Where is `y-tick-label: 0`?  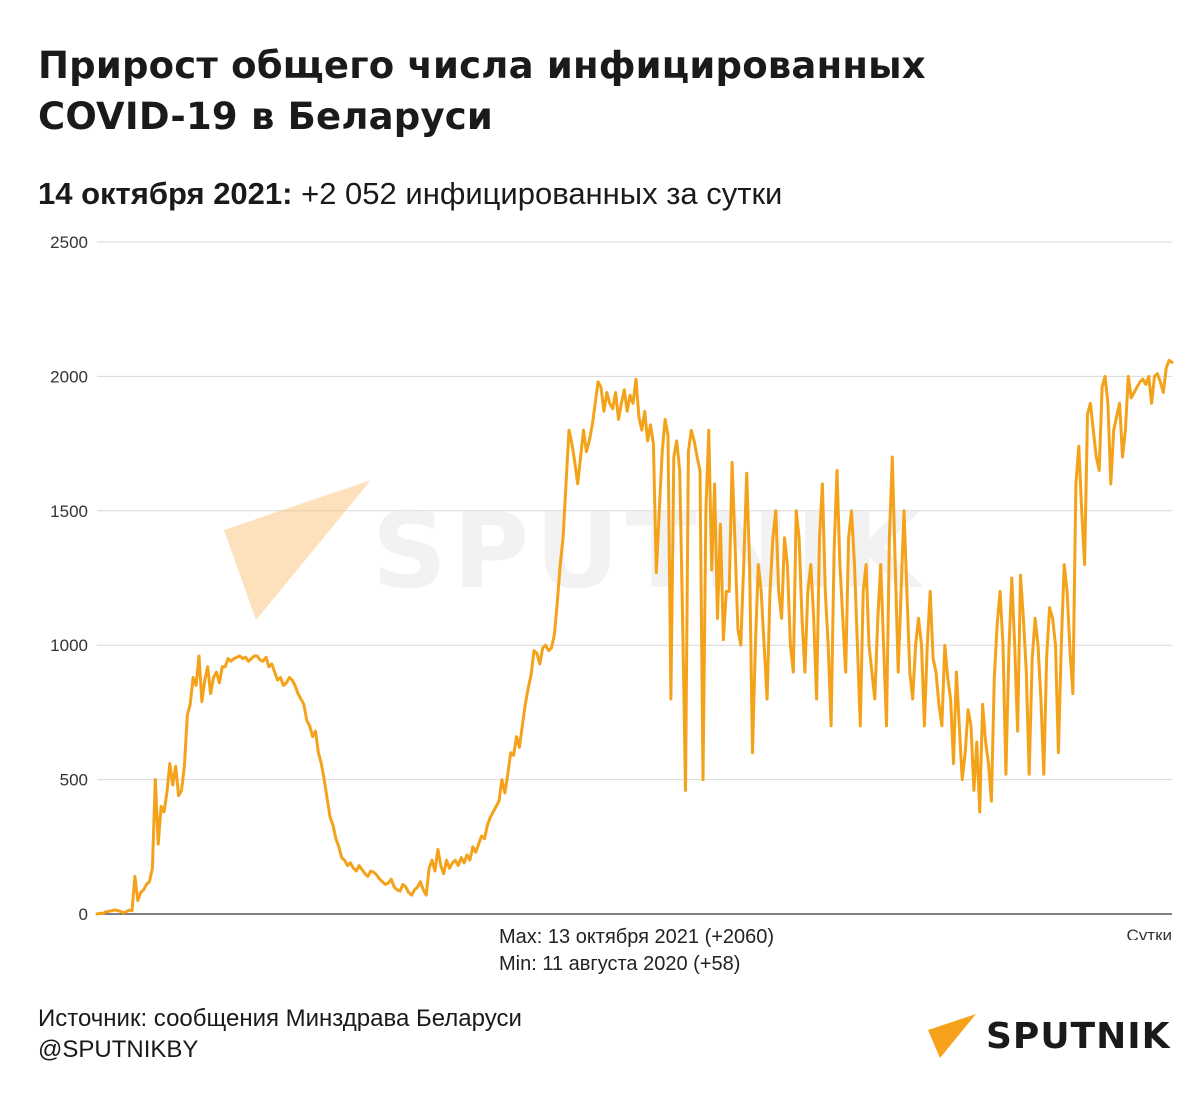
y-tick-label: 0 is located at coordinates (83, 914).